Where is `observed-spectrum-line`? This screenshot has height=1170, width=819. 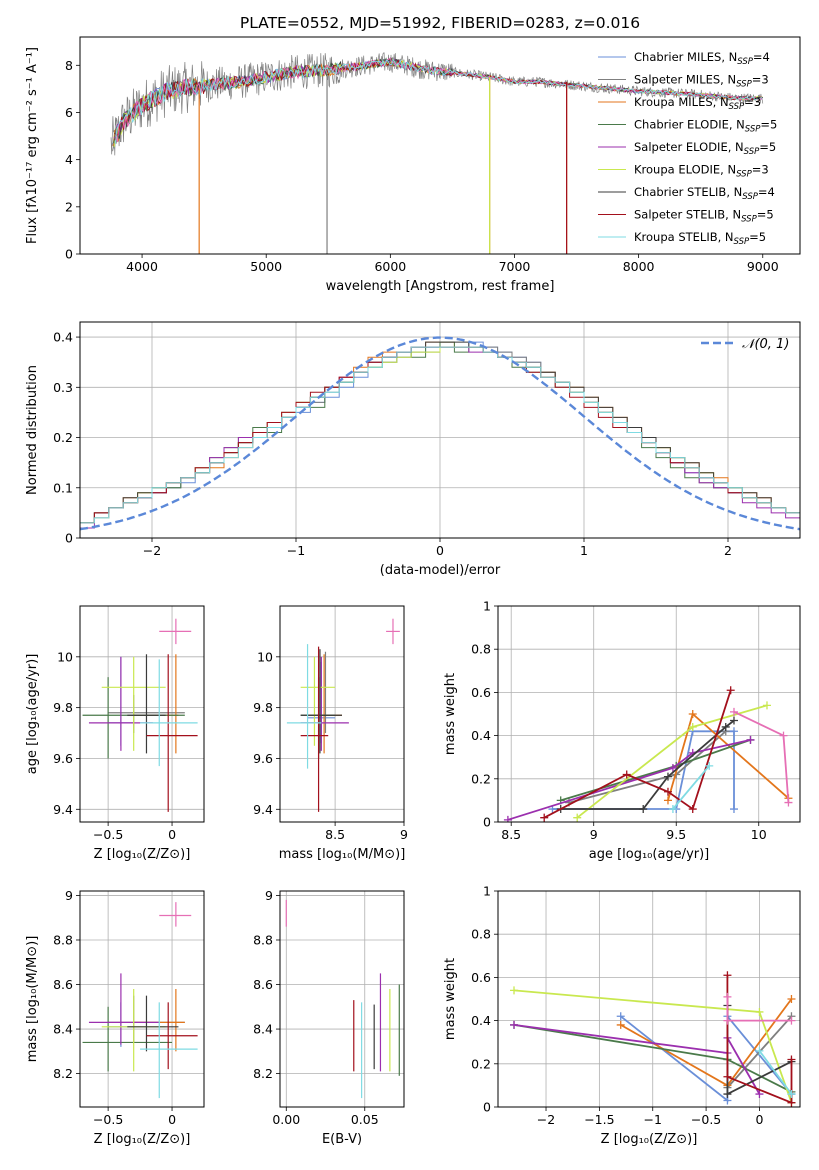
observed-spectrum-line is located at coordinates (437, 104).